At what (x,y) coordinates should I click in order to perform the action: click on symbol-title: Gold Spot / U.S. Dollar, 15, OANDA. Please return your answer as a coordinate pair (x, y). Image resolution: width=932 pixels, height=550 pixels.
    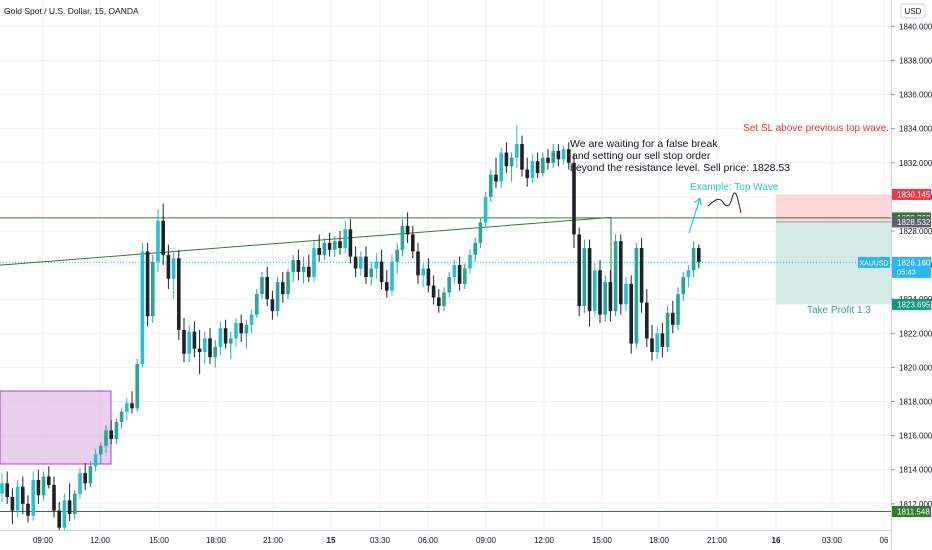
    Looking at the image, I should click on (71, 11).